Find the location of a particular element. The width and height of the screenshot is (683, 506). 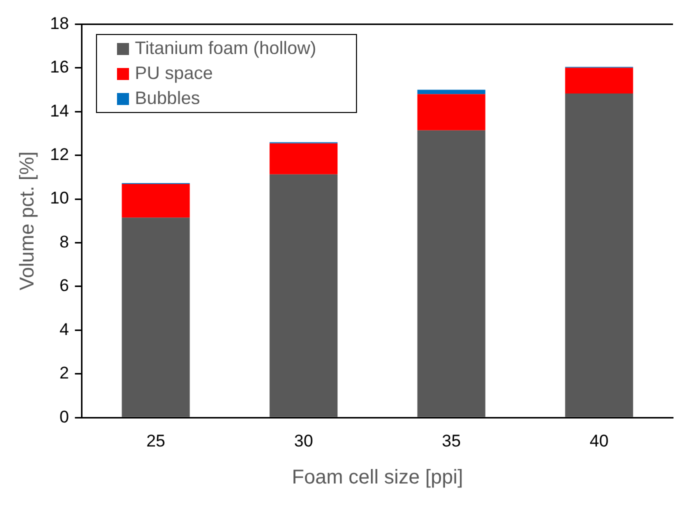

x-tick-label: 35 is located at coordinates (451, 440).